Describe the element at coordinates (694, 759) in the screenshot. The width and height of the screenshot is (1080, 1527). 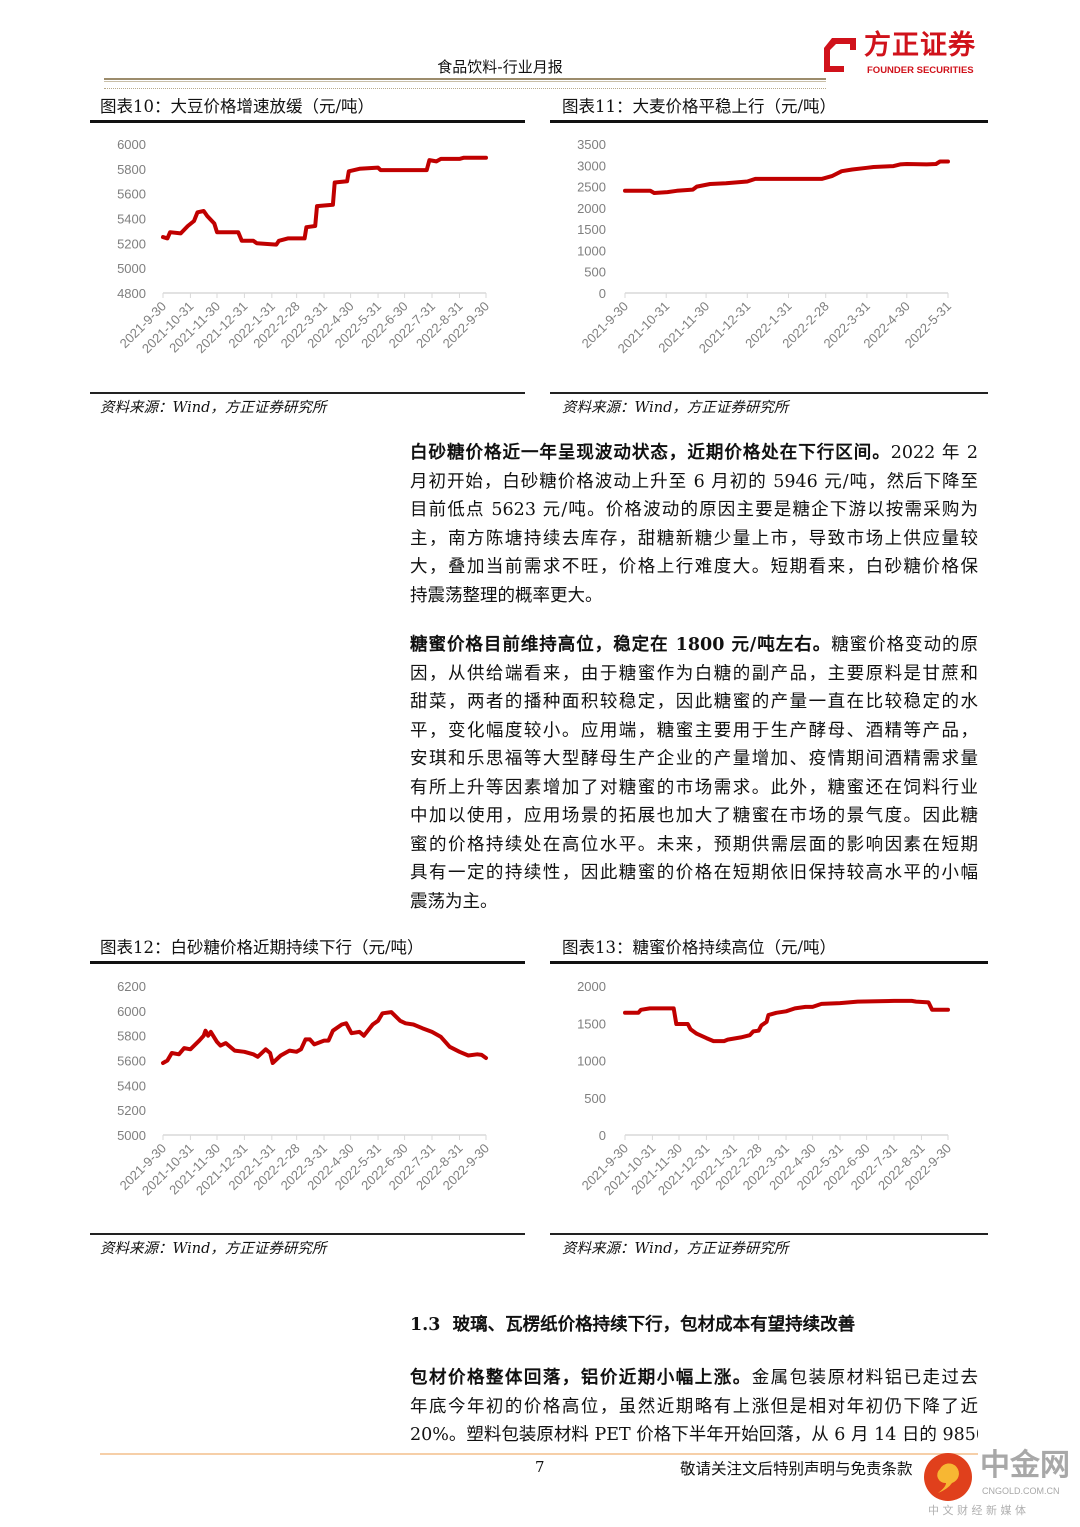
I see `paragraph-line: 安琪和乐思福等大型酵母生产企业的产量增加、疫情期间酒精需求量` at that location.